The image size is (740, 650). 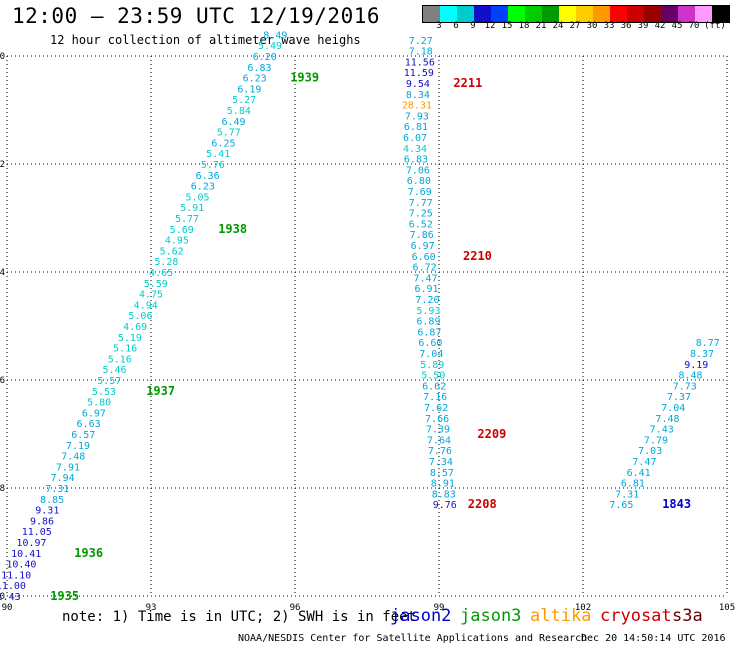 I want to click on wave-height-value: 7.66, so click(x=437, y=419).